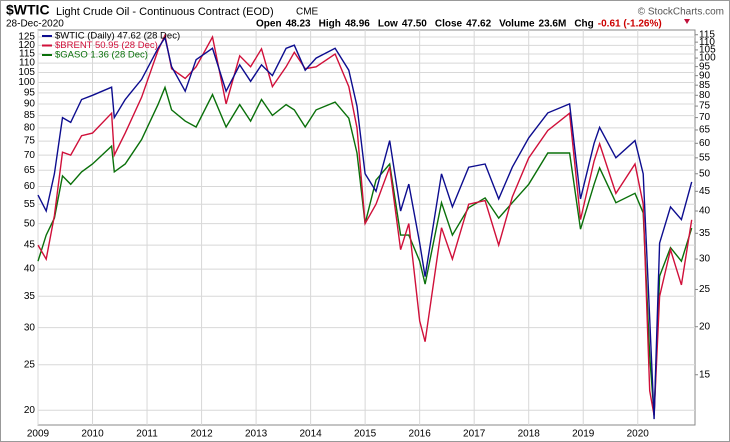 This screenshot has height=442, width=730. I want to click on stat-label: Open, so click(269, 24).